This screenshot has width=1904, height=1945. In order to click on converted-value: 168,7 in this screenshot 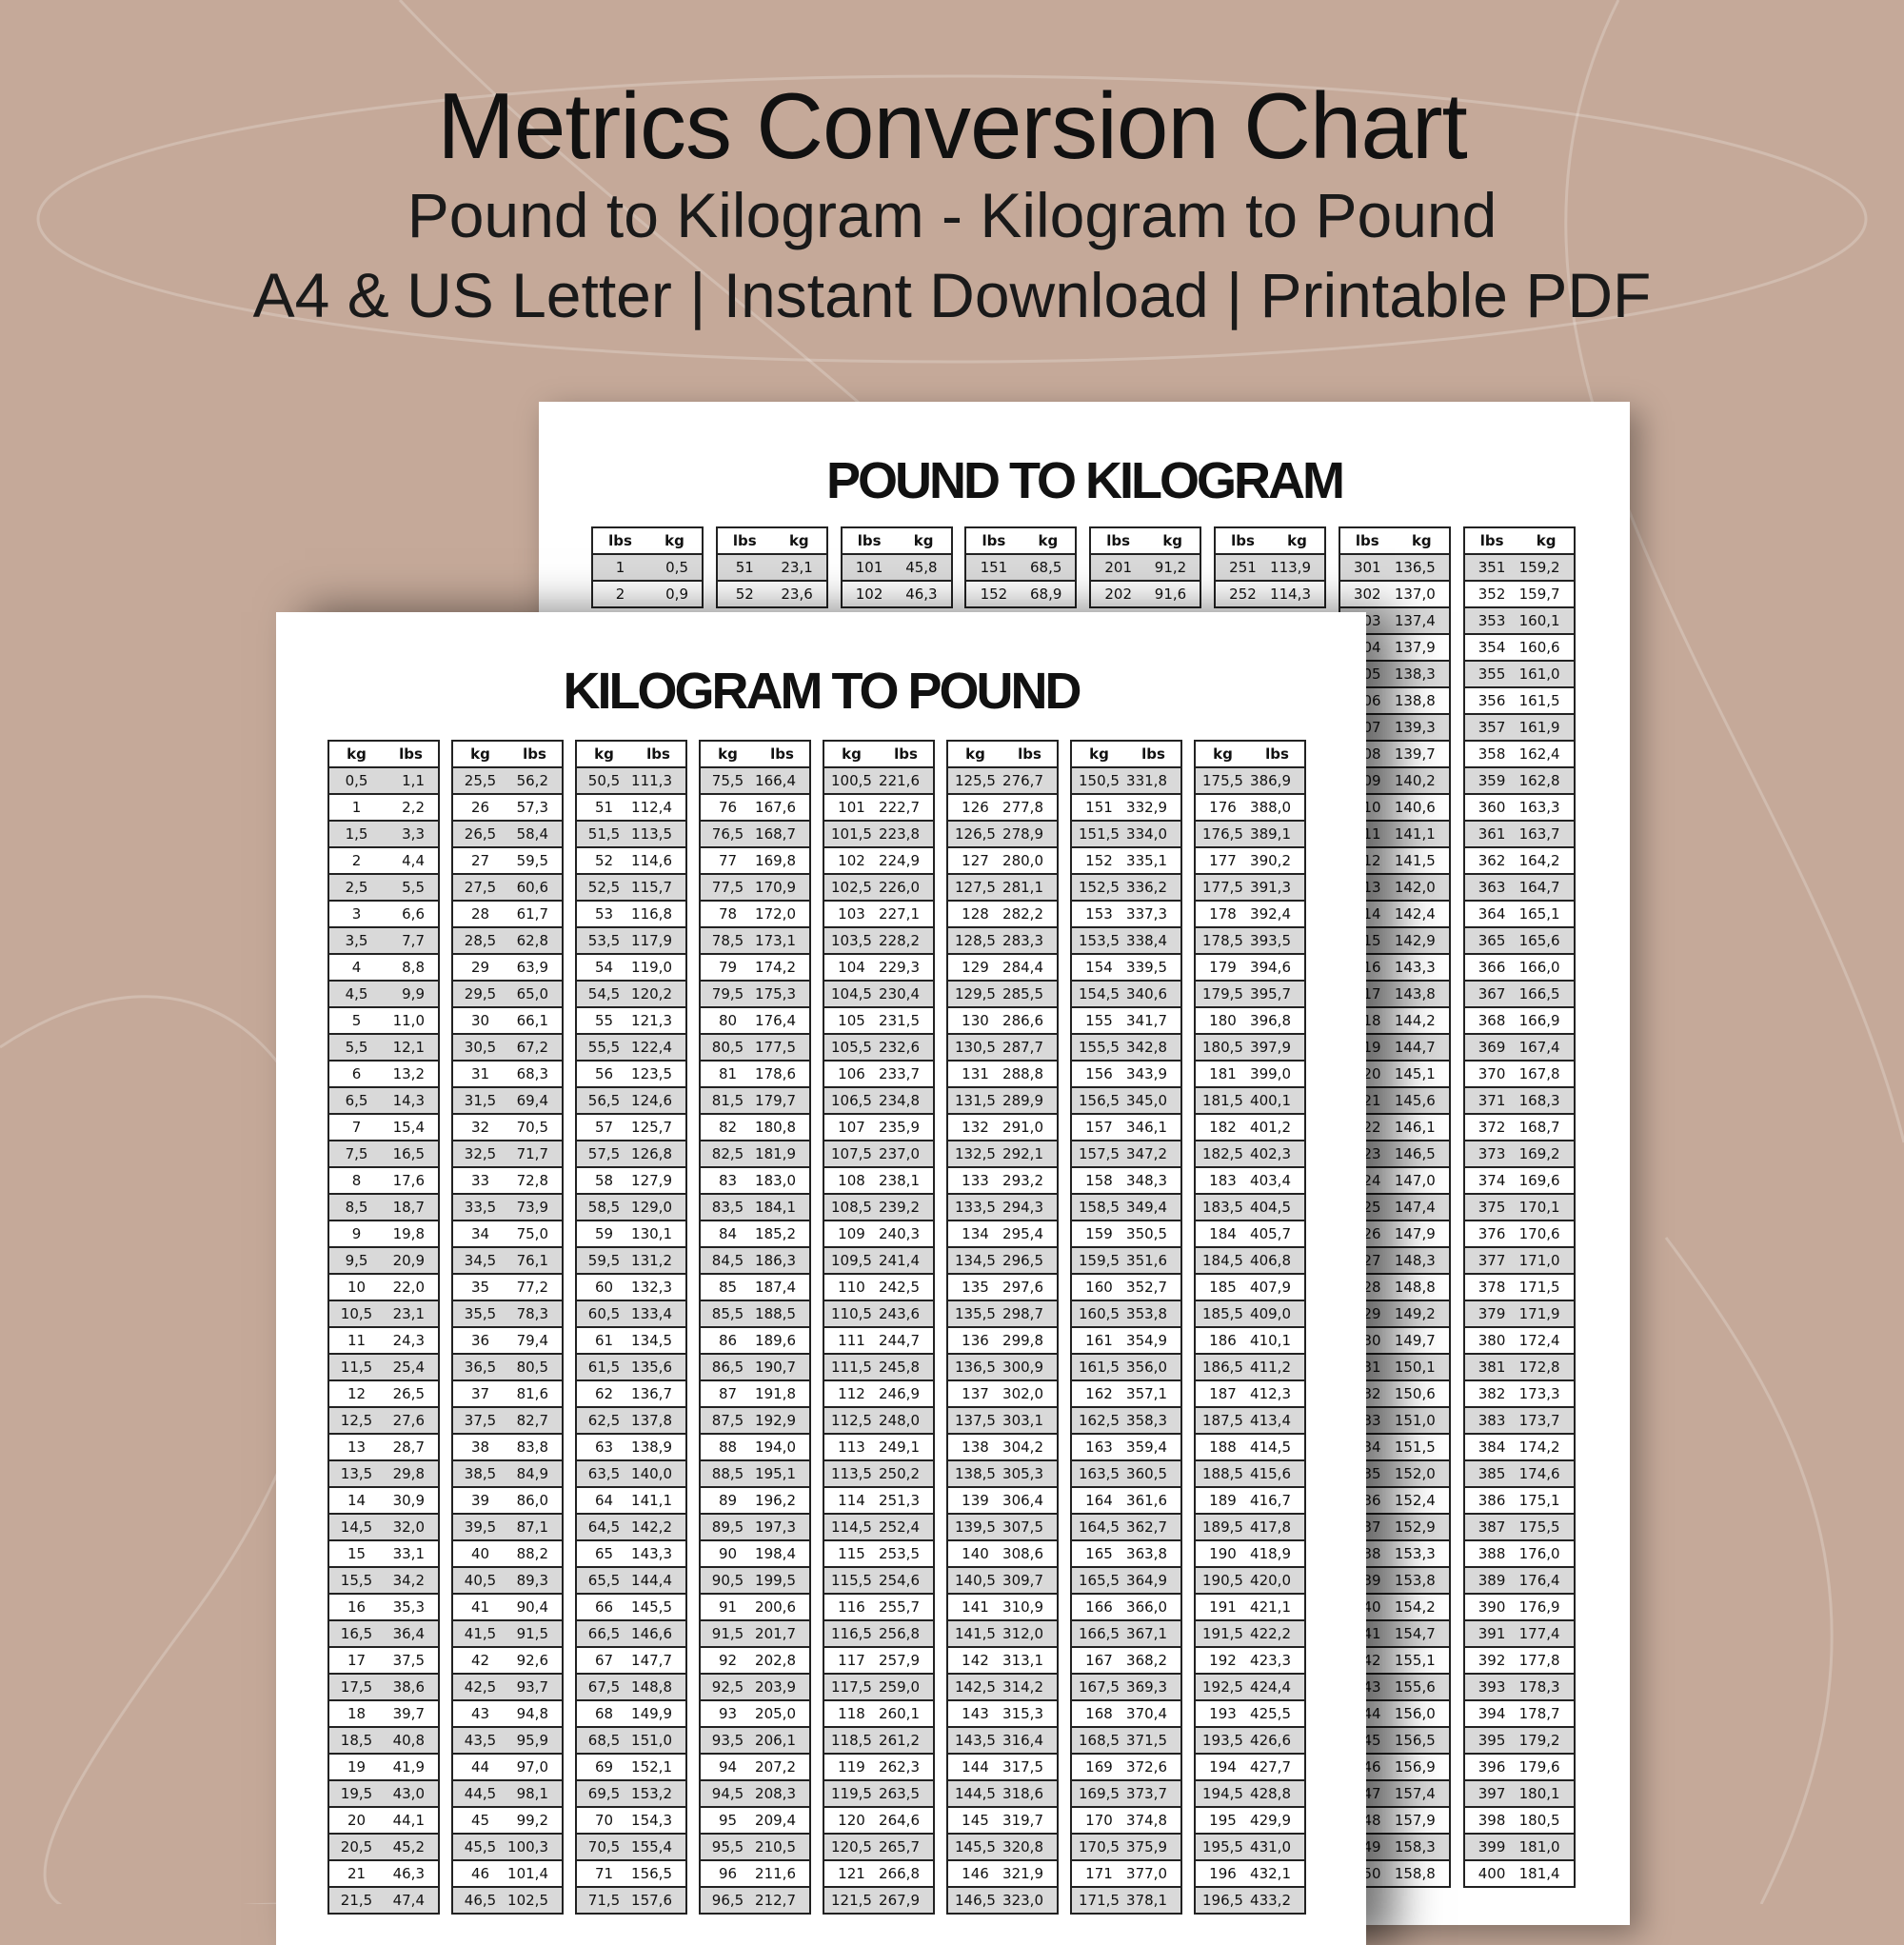, I will do `click(775, 834)`.